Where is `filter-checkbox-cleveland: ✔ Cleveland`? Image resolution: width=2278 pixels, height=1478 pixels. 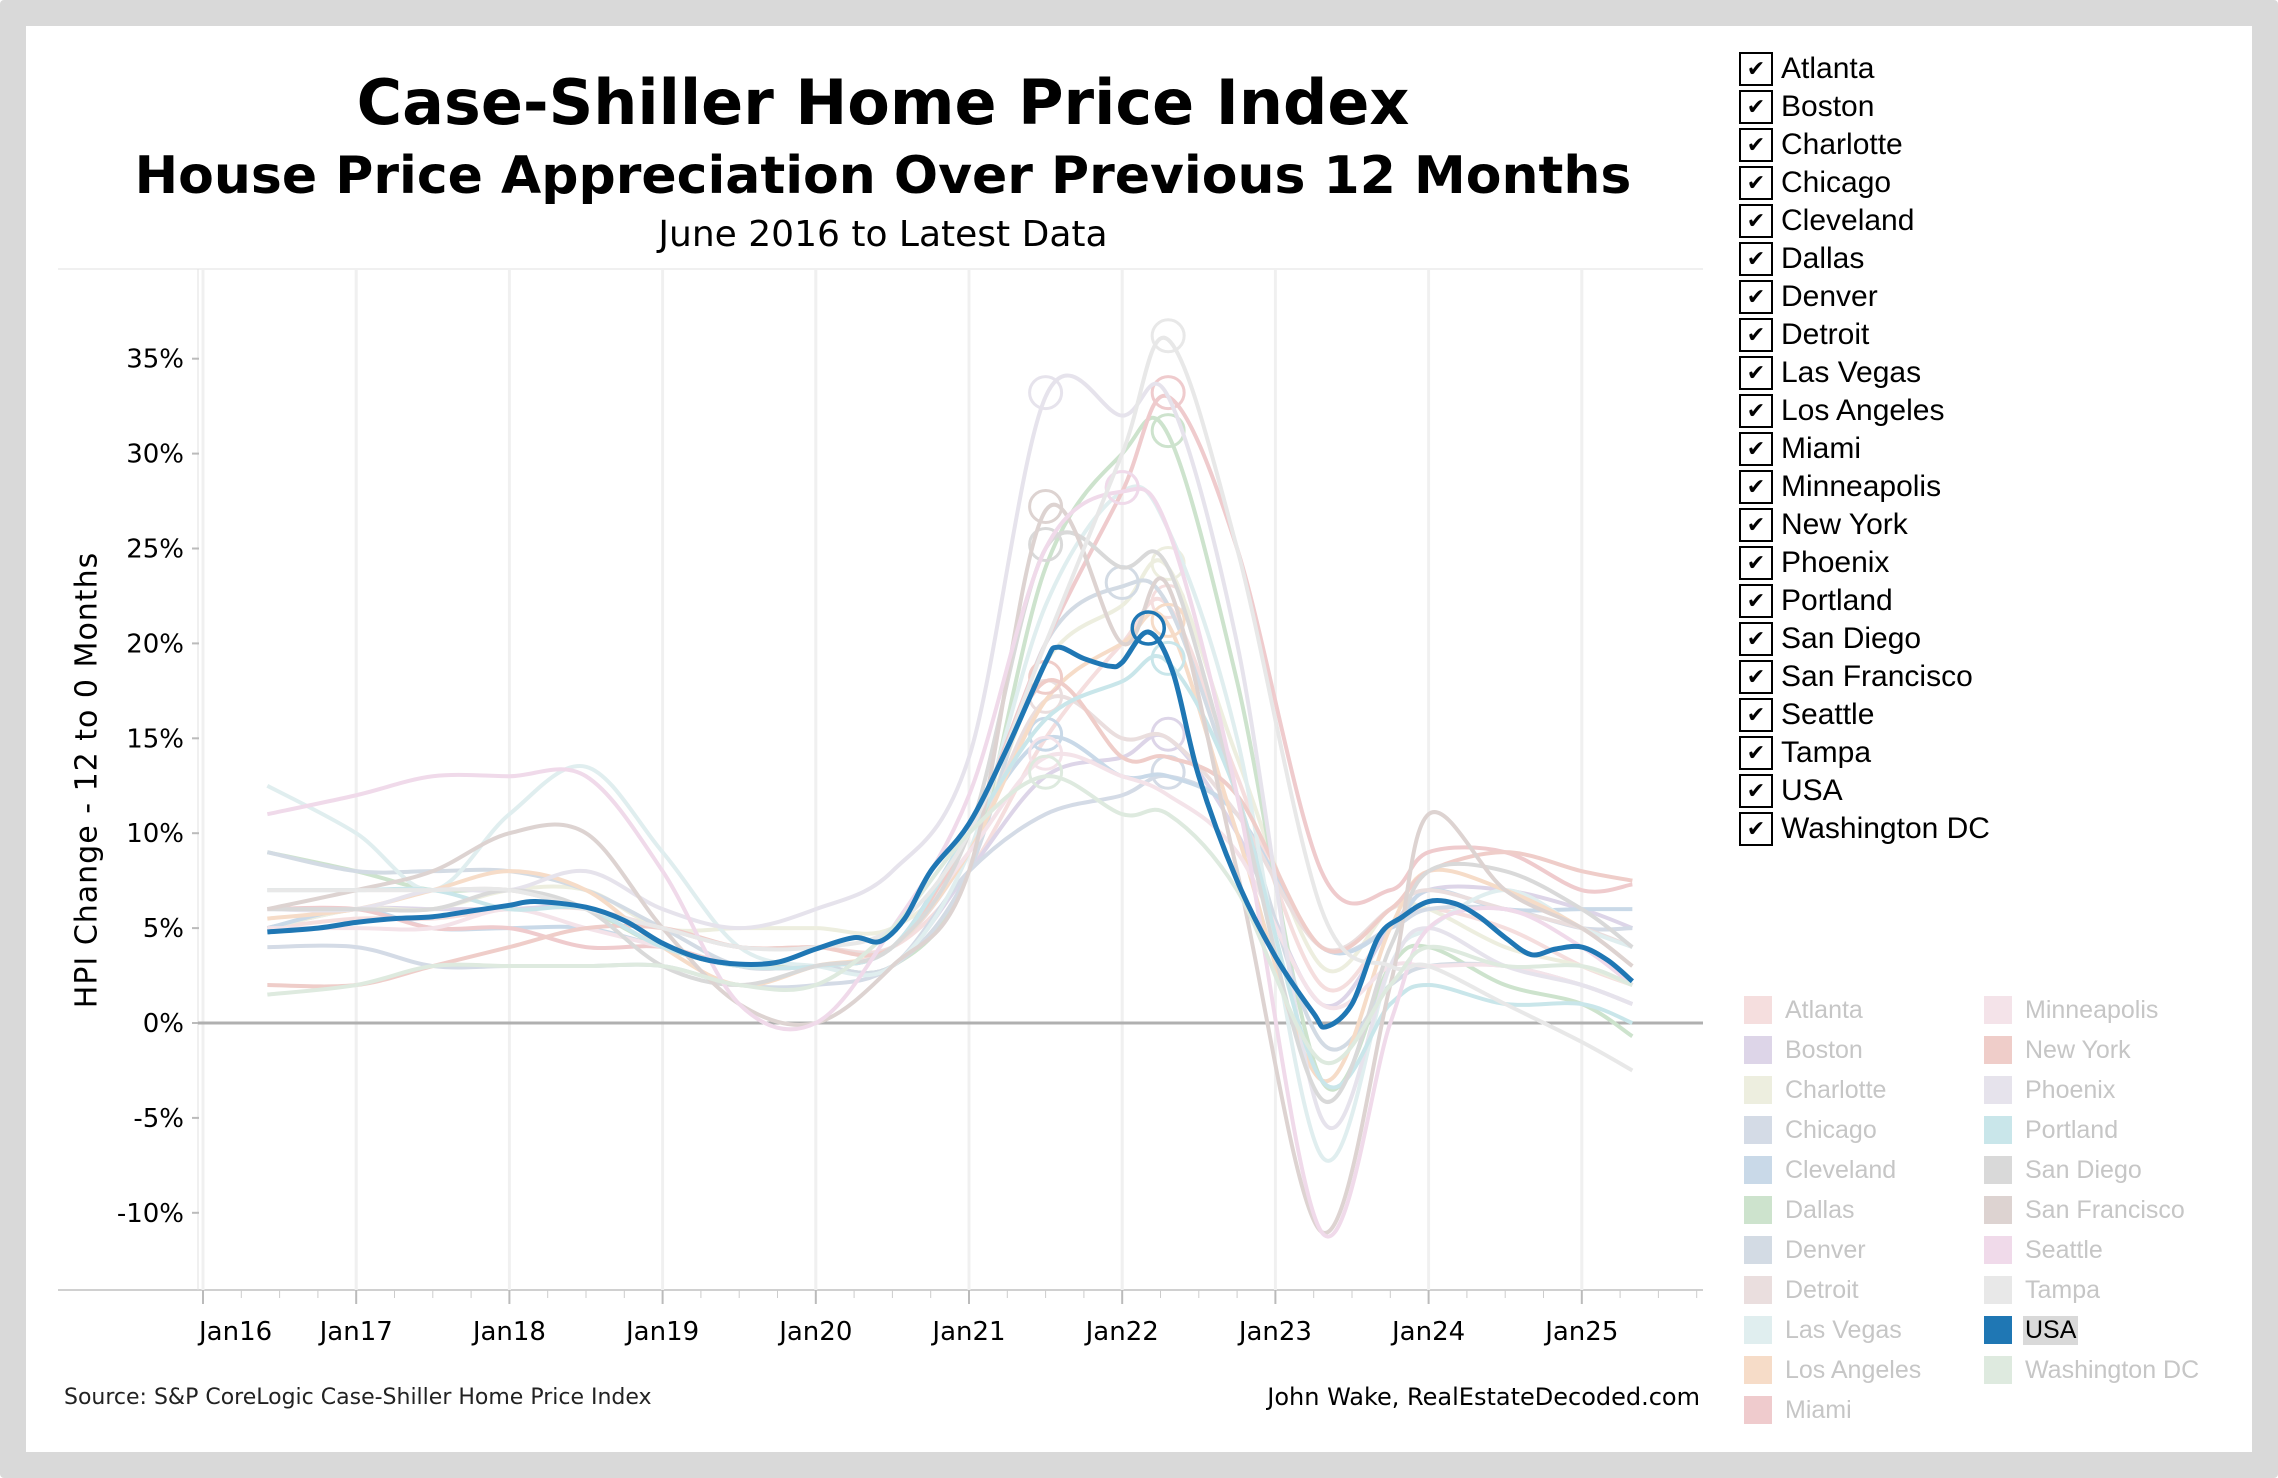 filter-checkbox-cleveland: ✔ Cleveland is located at coordinates (1864, 221).